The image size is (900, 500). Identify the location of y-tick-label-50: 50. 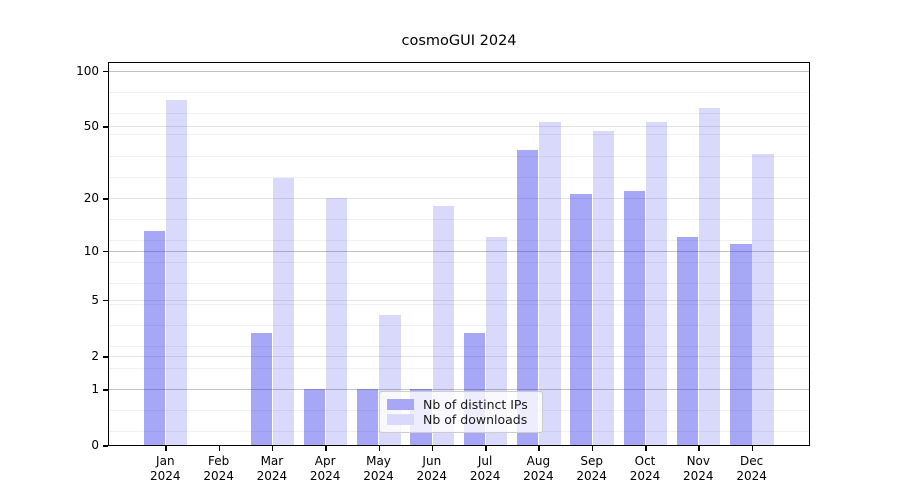
(91, 126).